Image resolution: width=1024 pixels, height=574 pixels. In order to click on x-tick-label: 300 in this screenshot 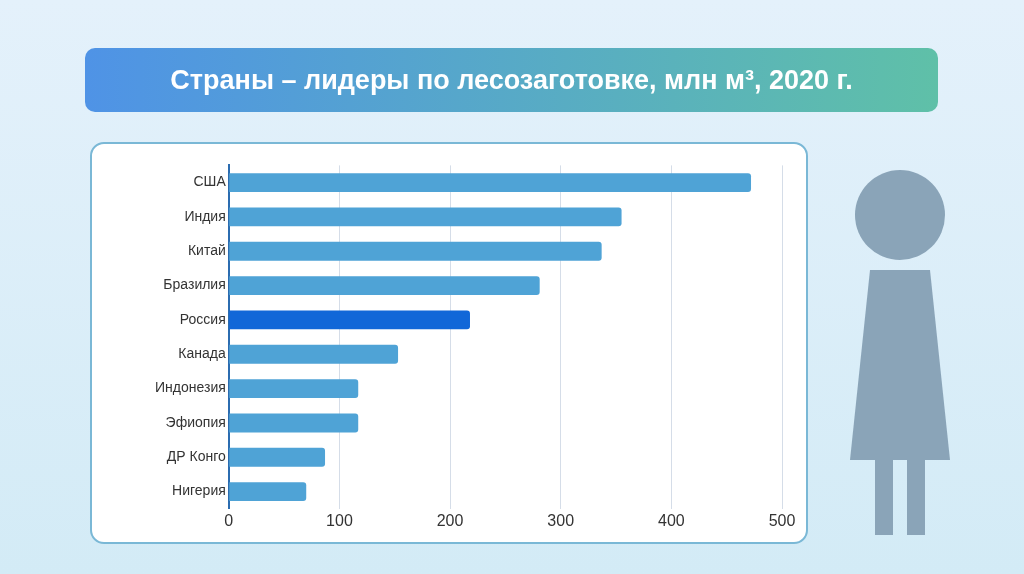, I will do `click(561, 520)`.